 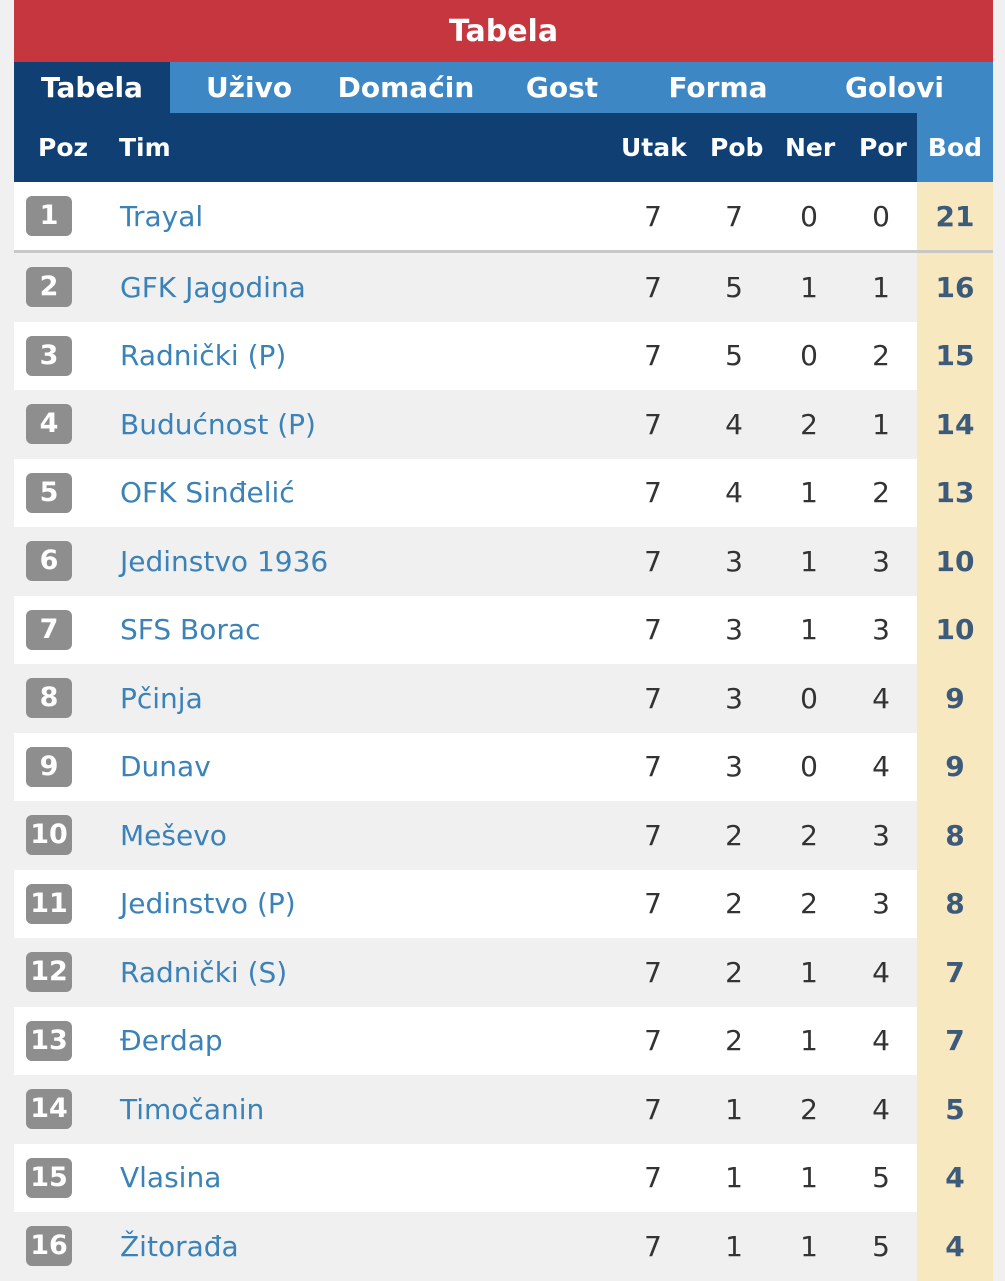 I want to click on points: 7, so click(x=955, y=1040).